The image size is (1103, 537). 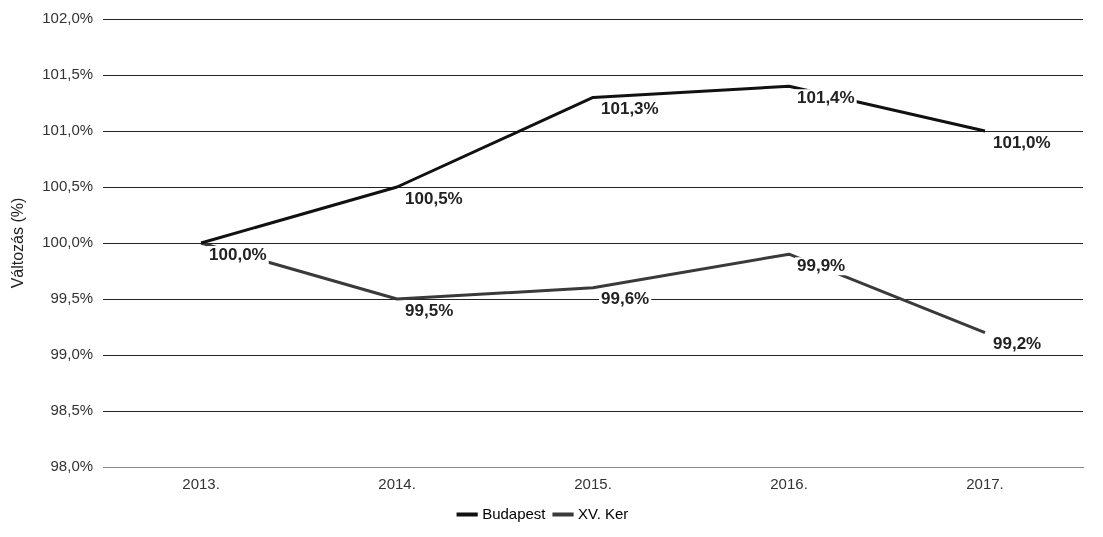 What do you see at coordinates (514, 513) in the screenshot?
I see `legend-label: Budapest` at bounding box center [514, 513].